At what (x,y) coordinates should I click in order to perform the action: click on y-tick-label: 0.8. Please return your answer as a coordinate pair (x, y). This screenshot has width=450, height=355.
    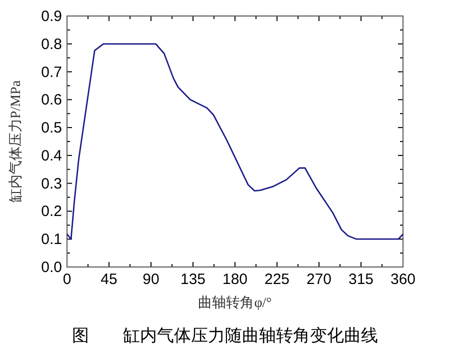
    Looking at the image, I should click on (51, 44).